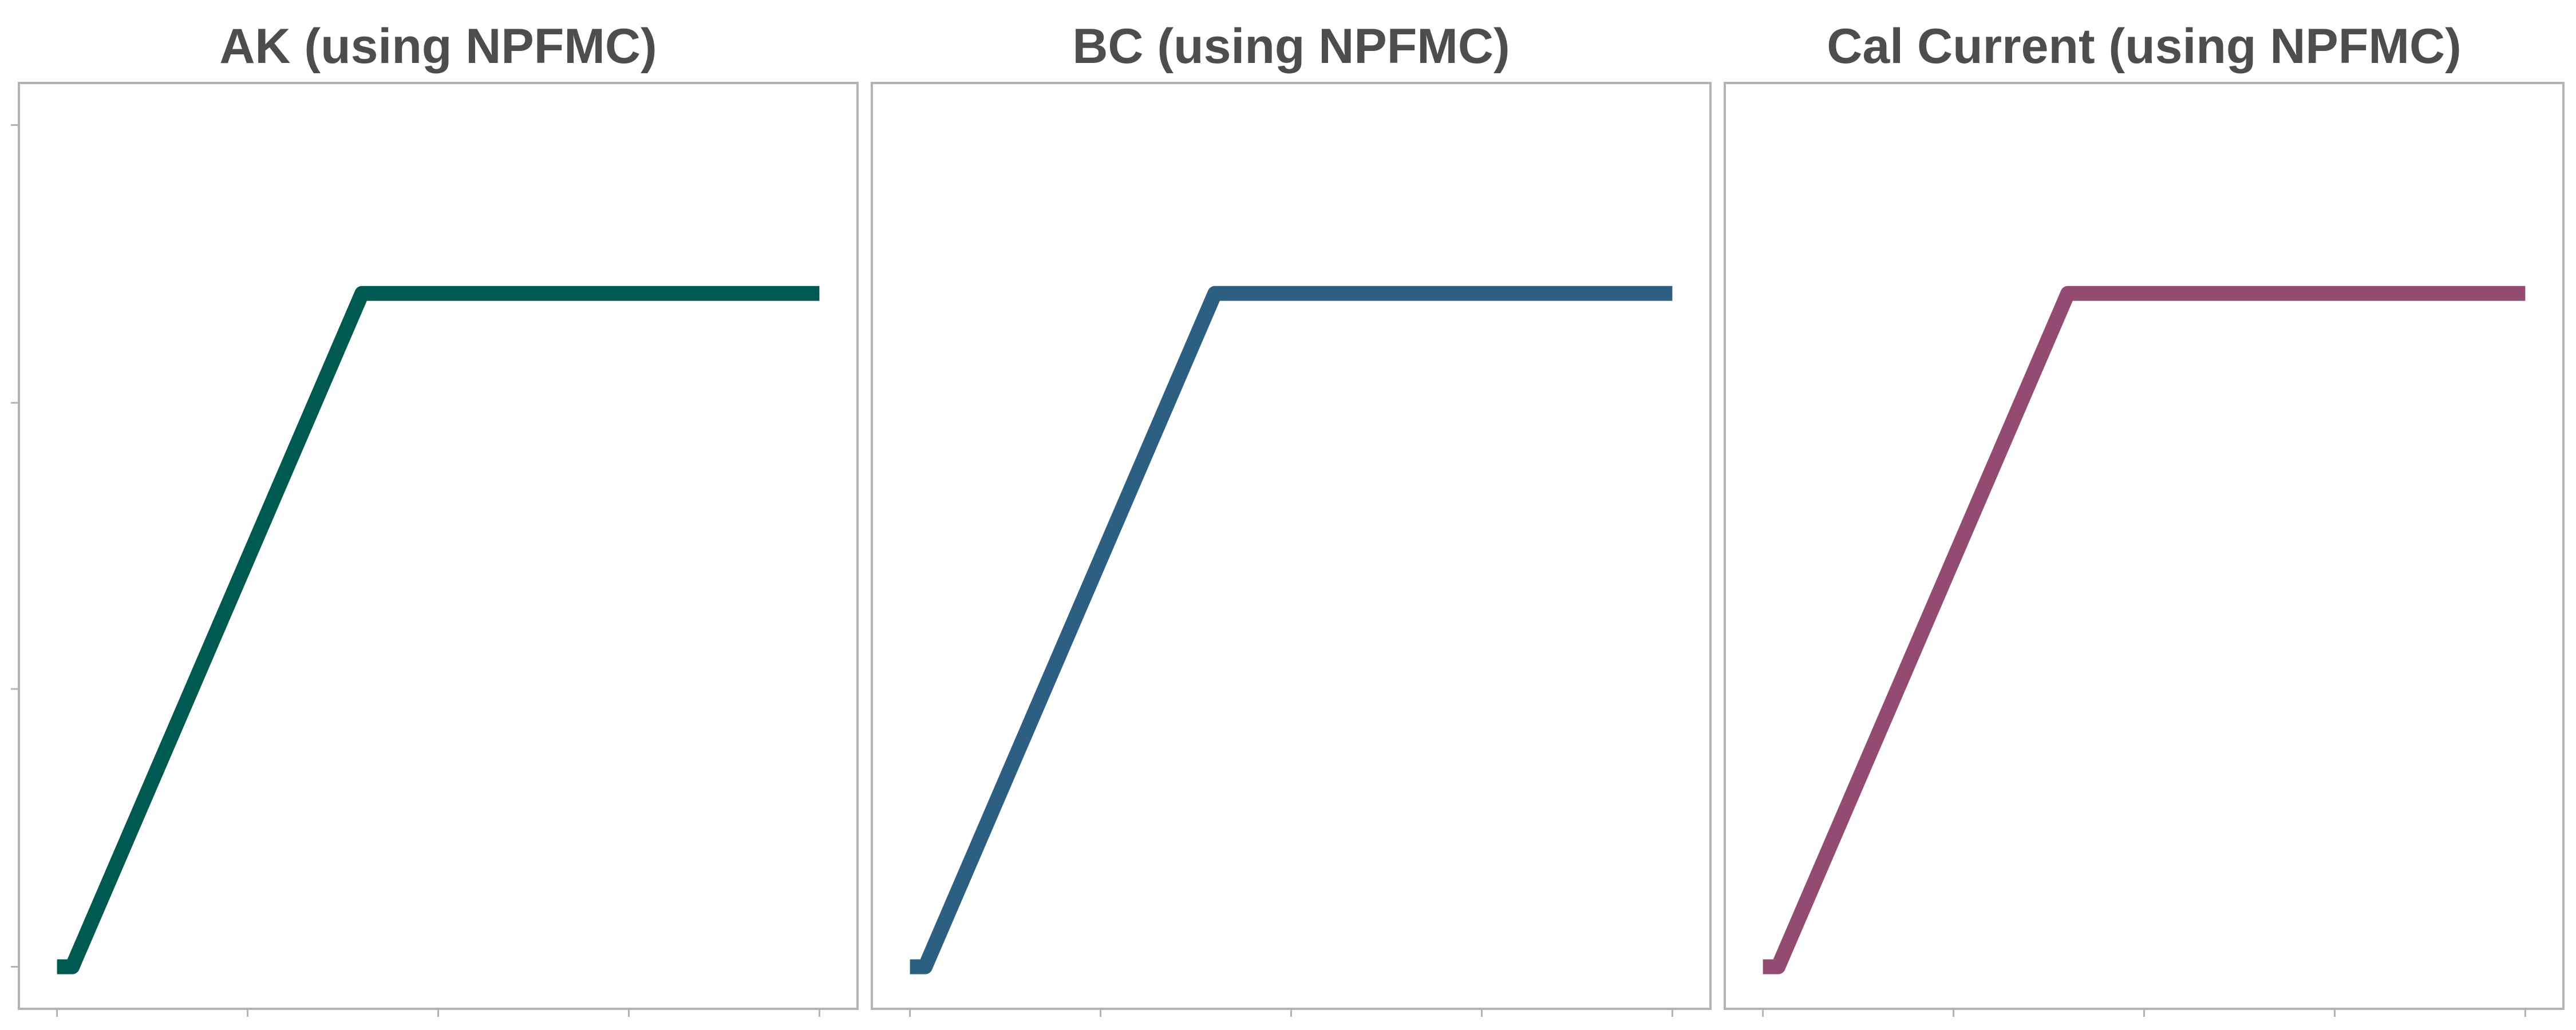 This screenshot has height=1030, width=2576. What do you see at coordinates (1291, 46) in the screenshot?
I see `panel-title: BC (using NPFMC)` at bounding box center [1291, 46].